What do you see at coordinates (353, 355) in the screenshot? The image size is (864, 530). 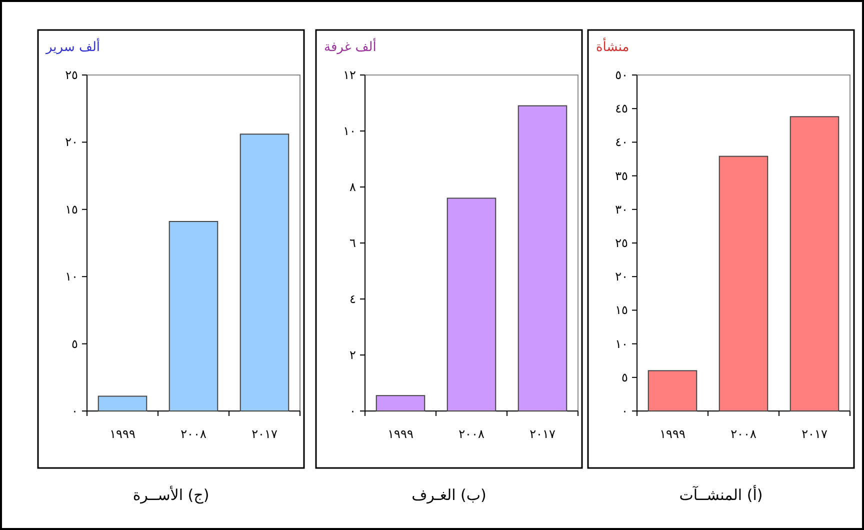 I see `y-tick-label: ٢` at bounding box center [353, 355].